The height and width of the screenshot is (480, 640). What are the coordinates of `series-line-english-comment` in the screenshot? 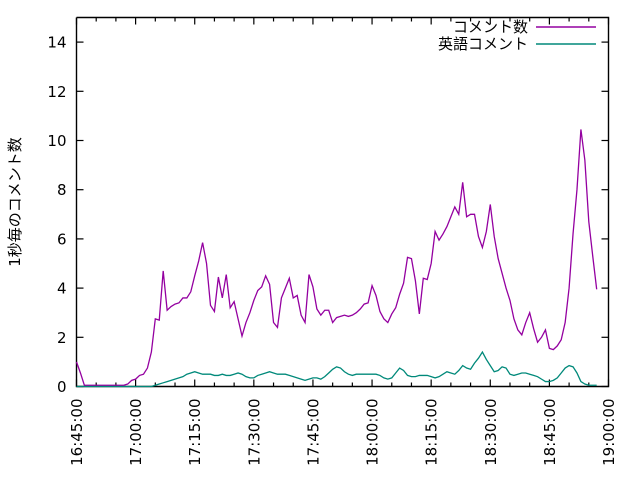 It's located at (336, 369).